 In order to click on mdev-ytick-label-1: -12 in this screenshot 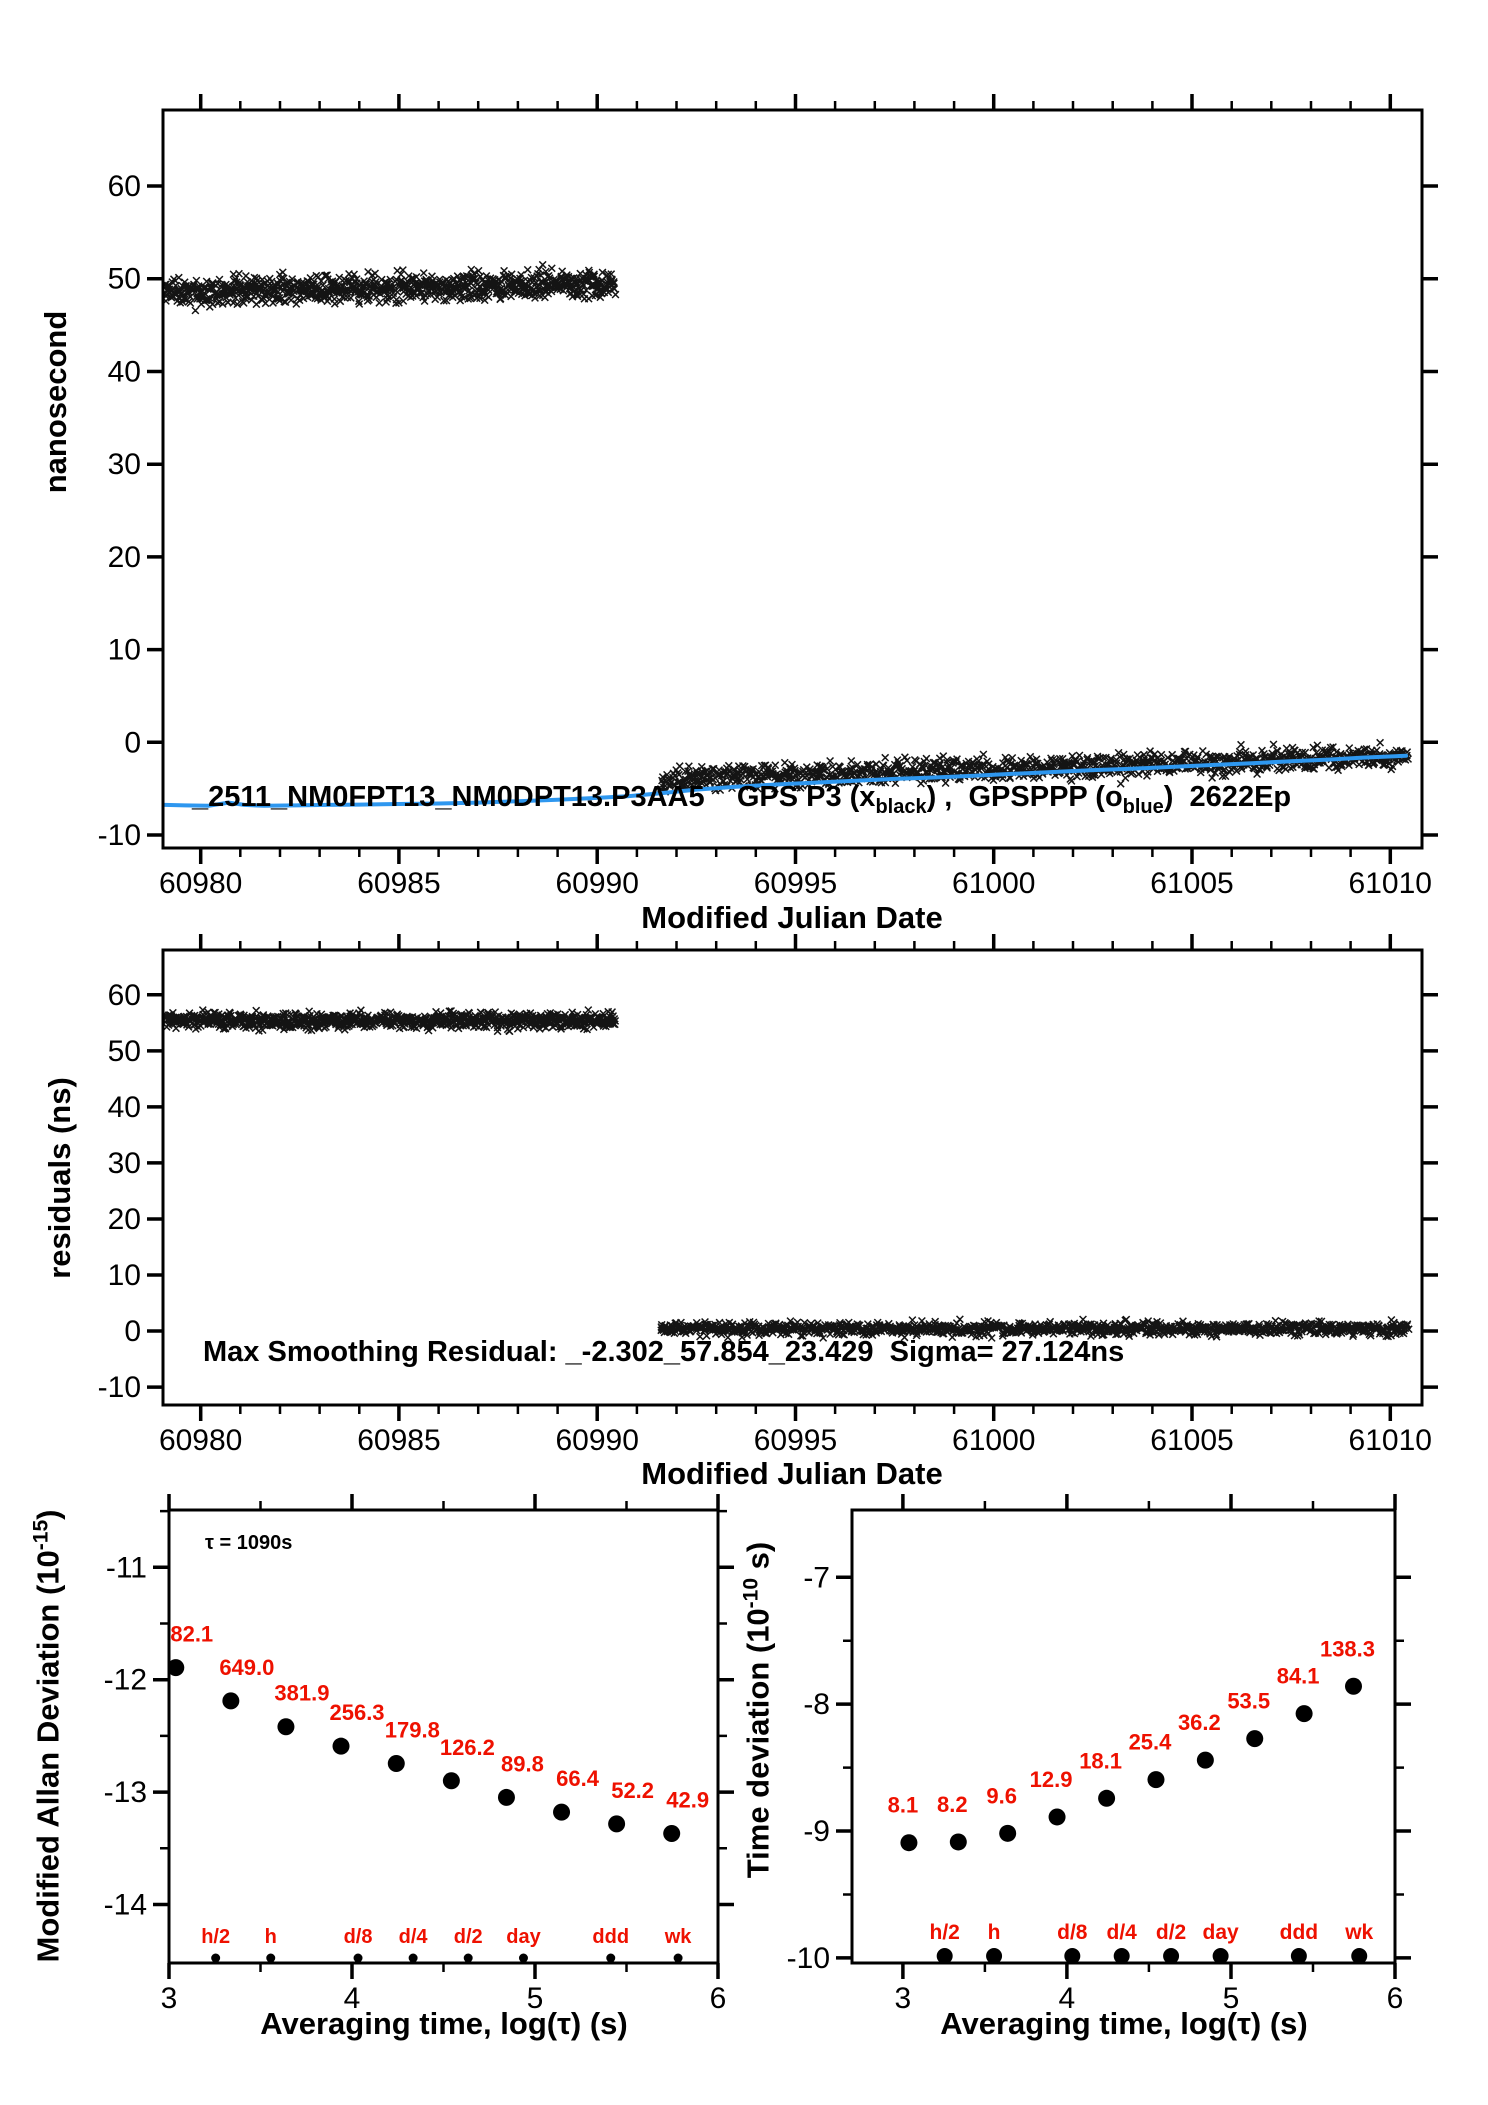, I will do `click(125, 1680)`.